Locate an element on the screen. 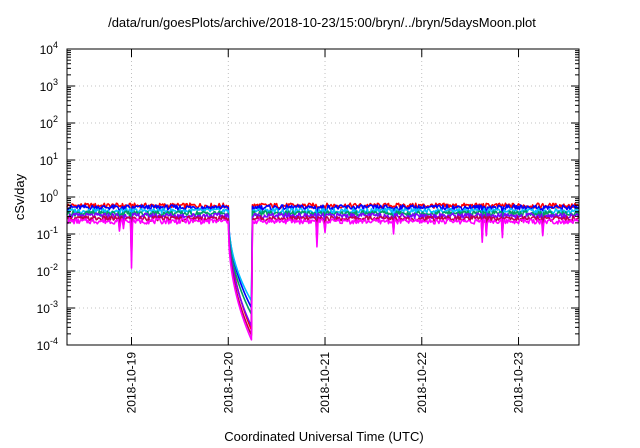  y-tick-label: 10¹ is located at coordinates (49, 159).